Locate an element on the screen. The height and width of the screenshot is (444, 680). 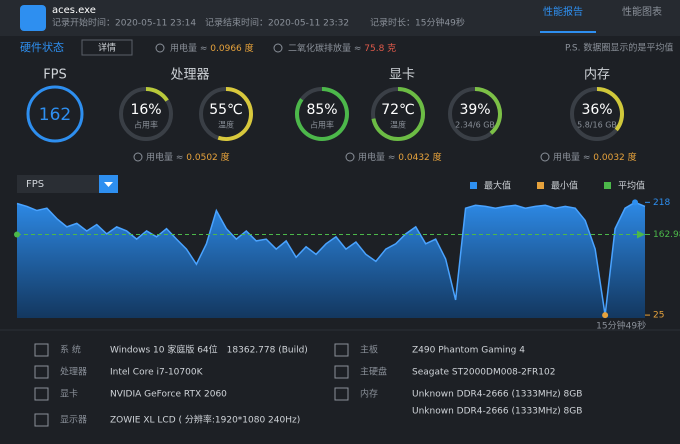
group-power: 用电量 ≈ 0.0432 度 is located at coordinates (400, 157).